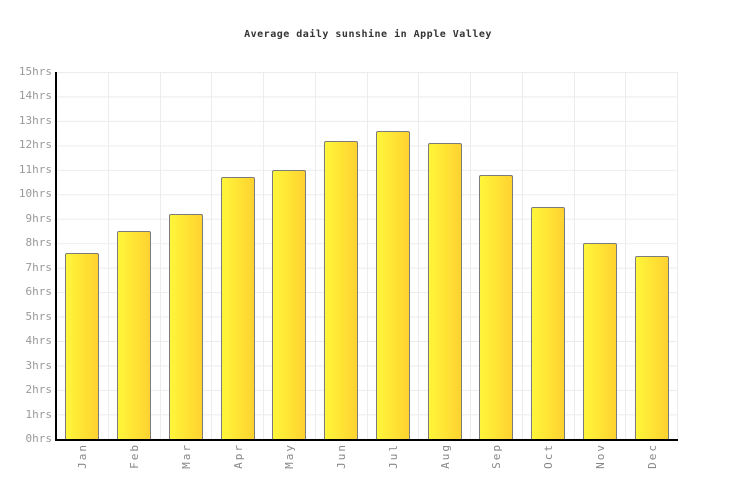 Image resolution: width=736 pixels, height=500 pixels. What do you see at coordinates (368, 34) in the screenshot?
I see `chart-title: Average daily sunshine in Apple Valley` at bounding box center [368, 34].